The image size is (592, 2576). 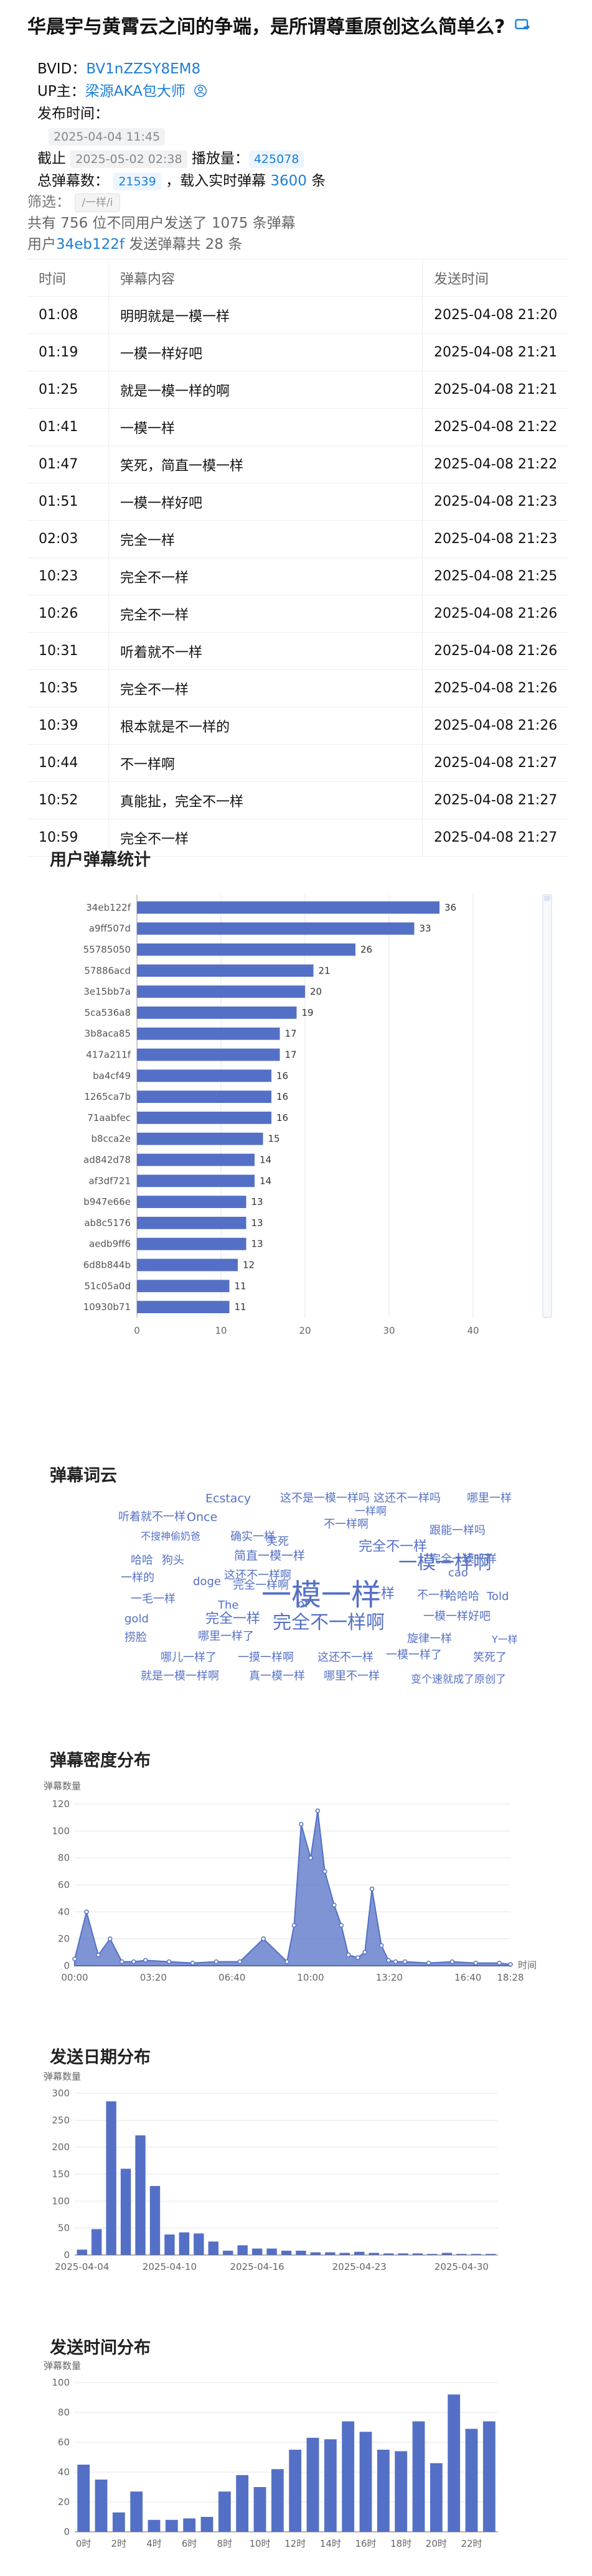 What do you see at coordinates (58, 464) in the screenshot?
I see `cell-time: 01:47` at bounding box center [58, 464].